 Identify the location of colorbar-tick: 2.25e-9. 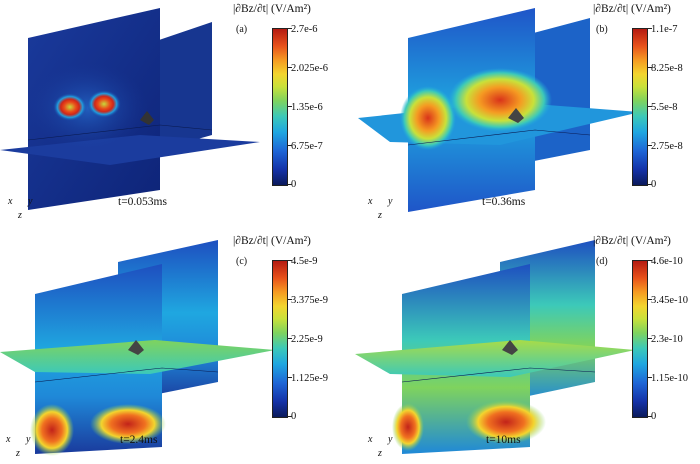
(307, 339).